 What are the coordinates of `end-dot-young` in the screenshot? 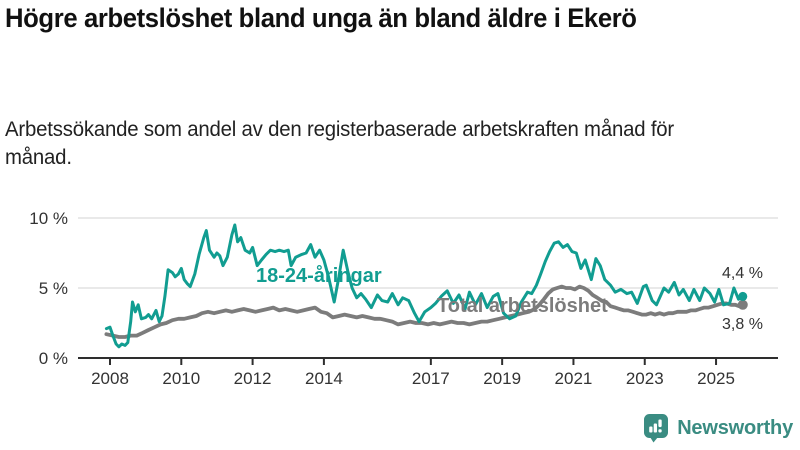 It's located at (743, 296).